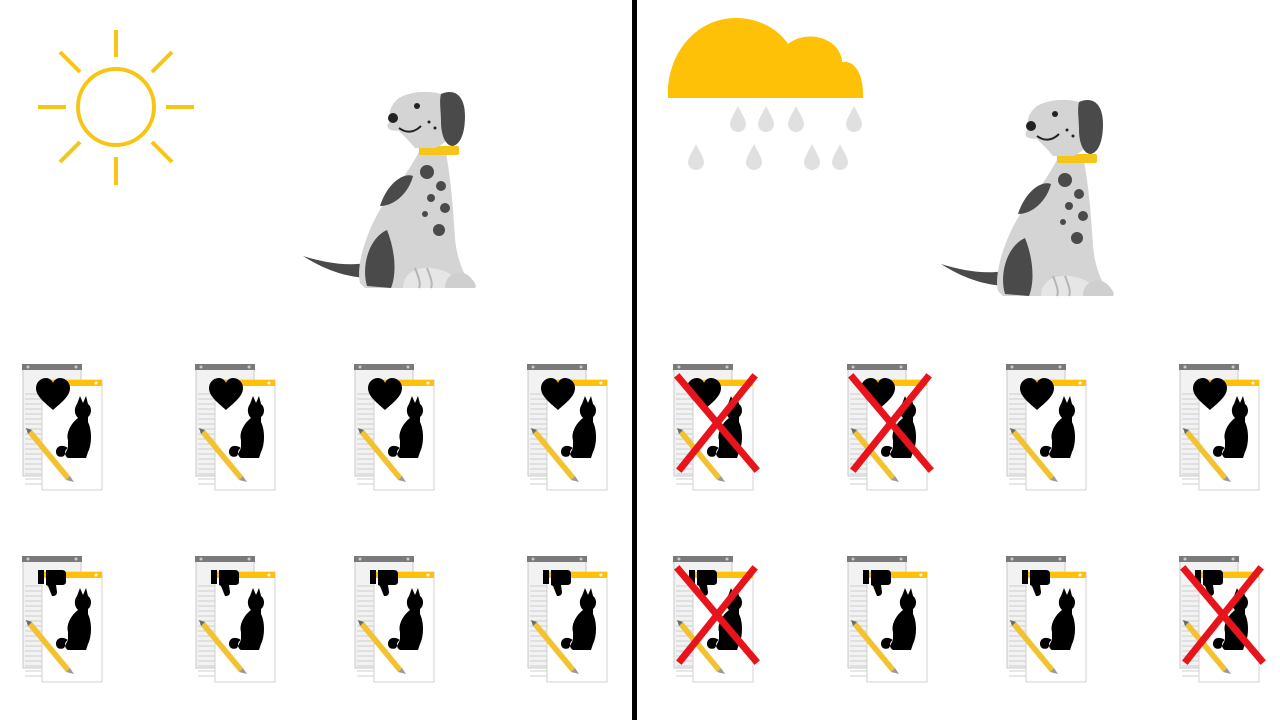 This screenshot has height=720, width=1280. What do you see at coordinates (116, 107) in the screenshot?
I see `sun-icon` at bounding box center [116, 107].